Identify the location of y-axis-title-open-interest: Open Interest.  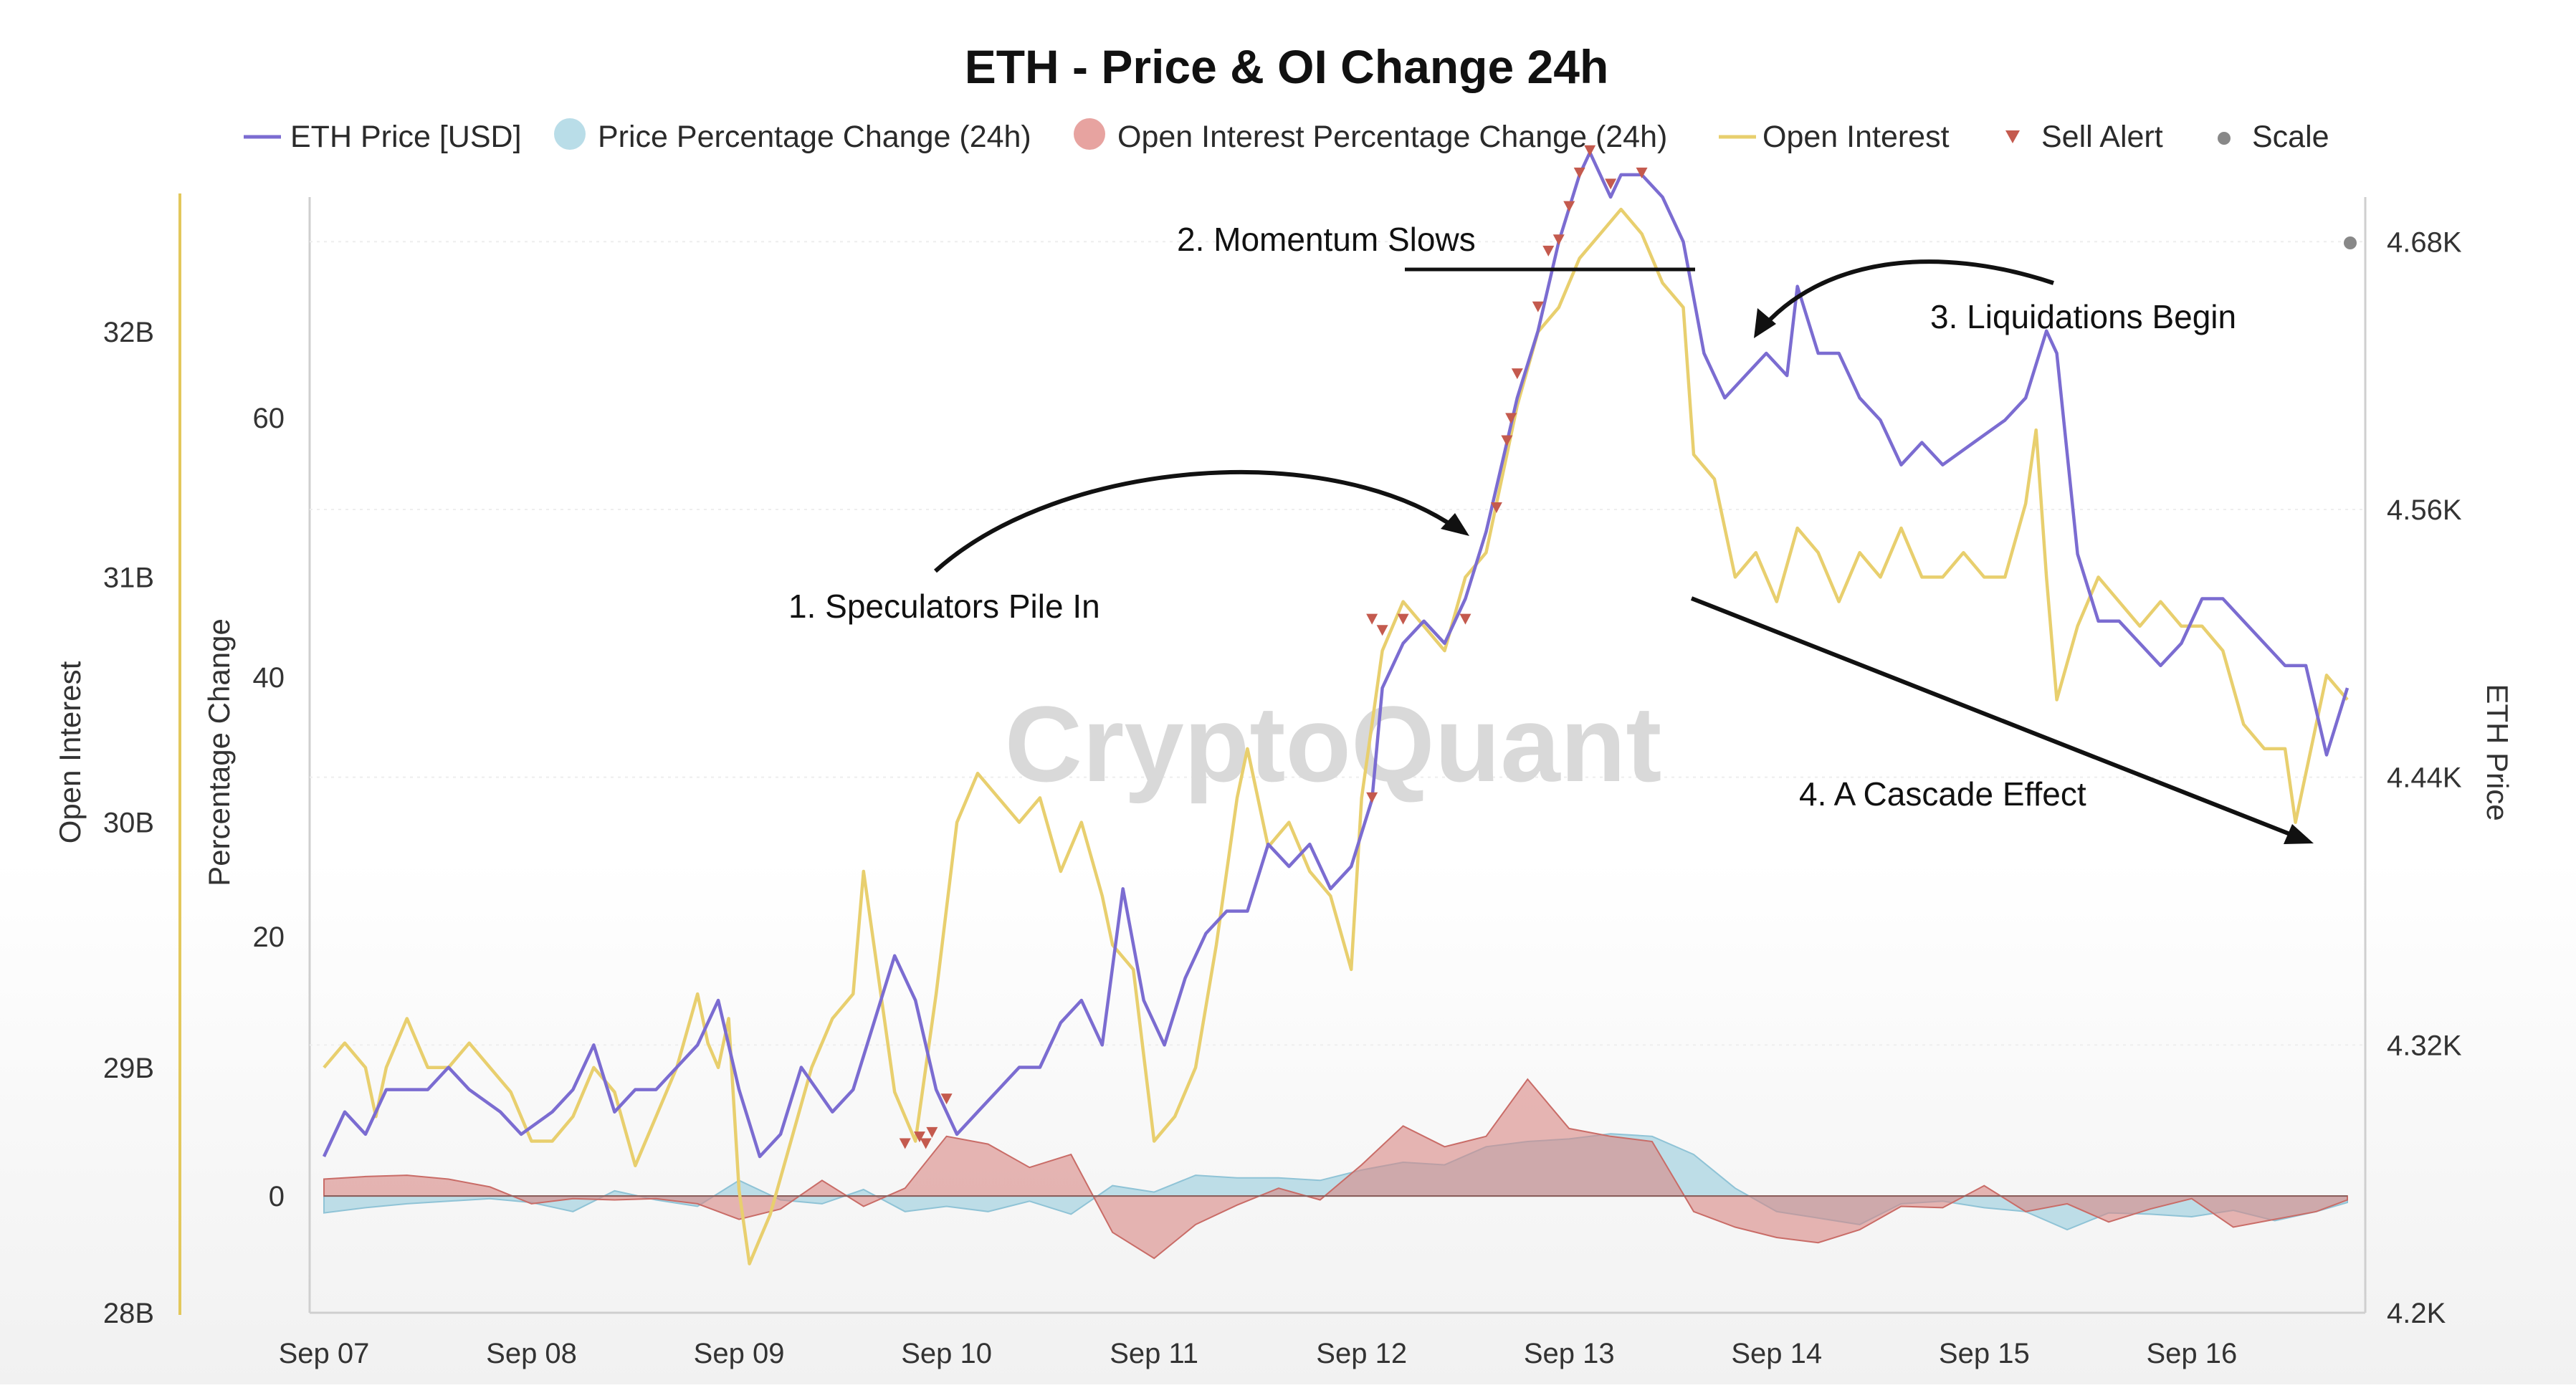
(70, 752).